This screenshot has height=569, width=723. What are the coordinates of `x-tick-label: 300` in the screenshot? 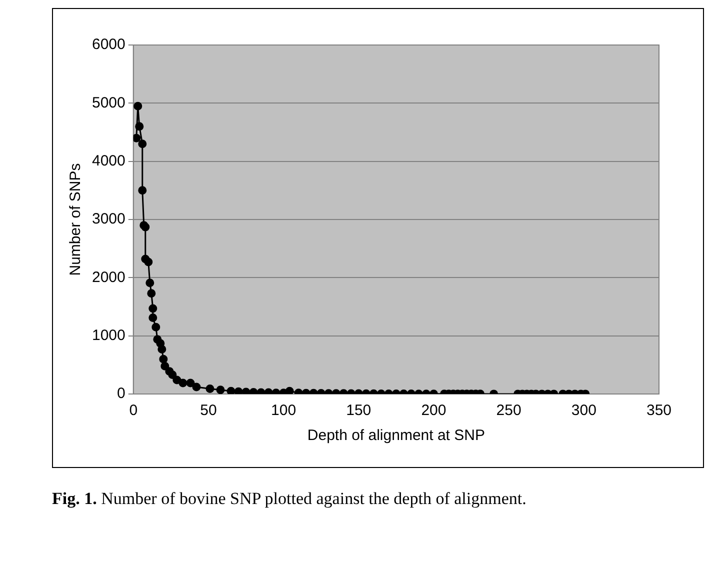 It's located at (583, 411).